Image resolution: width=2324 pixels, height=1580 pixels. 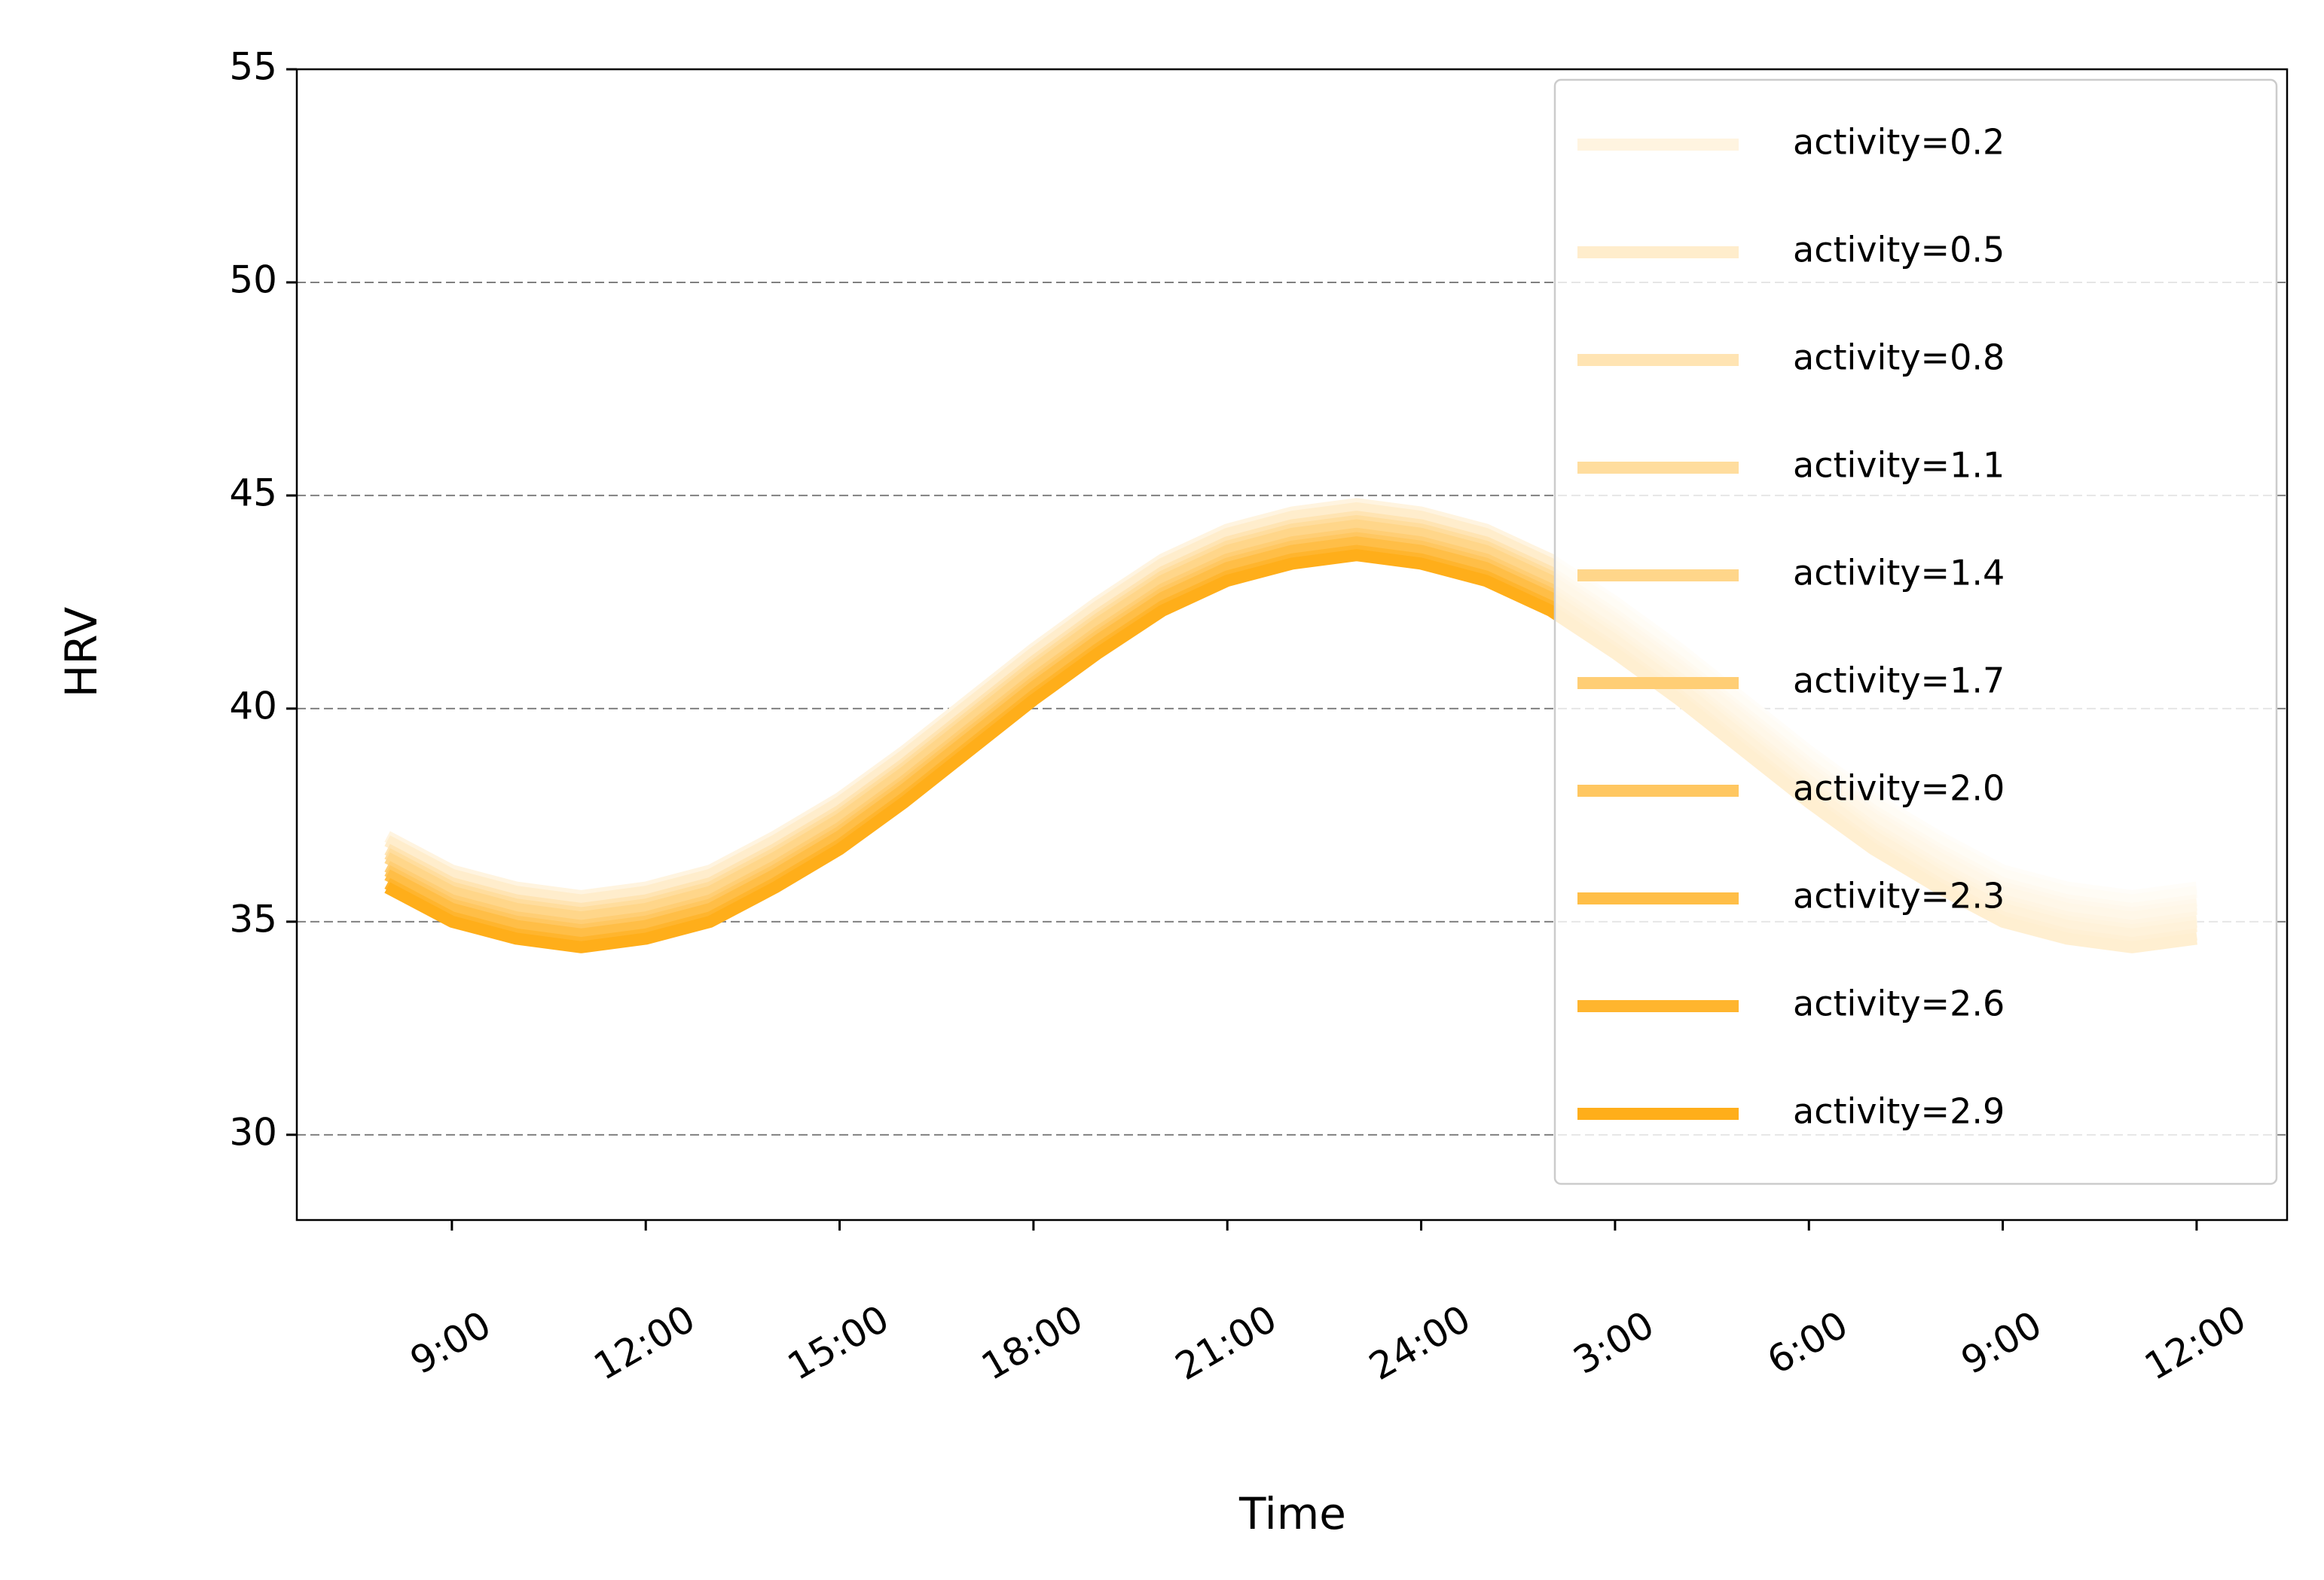 What do you see at coordinates (1420, 1343) in the screenshot?
I see `x-tick-label: 24:00` at bounding box center [1420, 1343].